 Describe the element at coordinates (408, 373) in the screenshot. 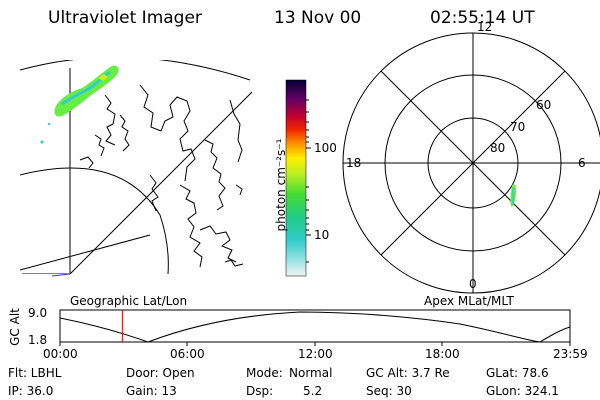

I see `gc-alt-info: GC Alt: 3.7 Re` at that location.